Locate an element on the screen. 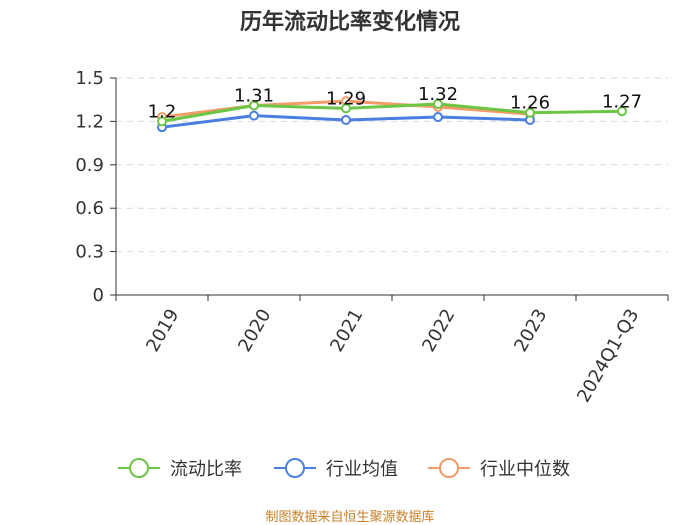 The height and width of the screenshot is (525, 700). x-tick-label: 2022 is located at coordinates (438, 330).